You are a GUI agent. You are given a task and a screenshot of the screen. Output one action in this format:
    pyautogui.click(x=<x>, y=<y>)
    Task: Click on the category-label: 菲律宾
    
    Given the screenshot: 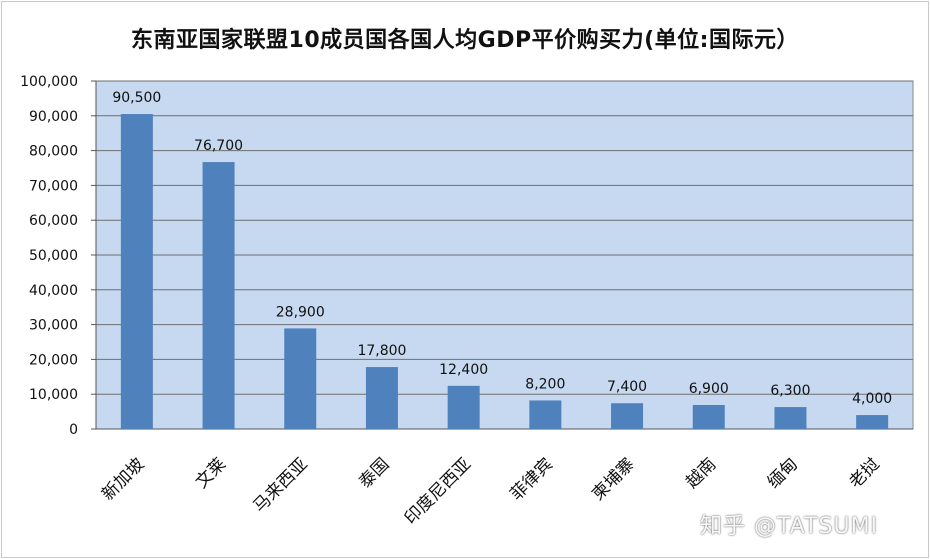 What is the action you would take?
    pyautogui.click(x=532, y=479)
    